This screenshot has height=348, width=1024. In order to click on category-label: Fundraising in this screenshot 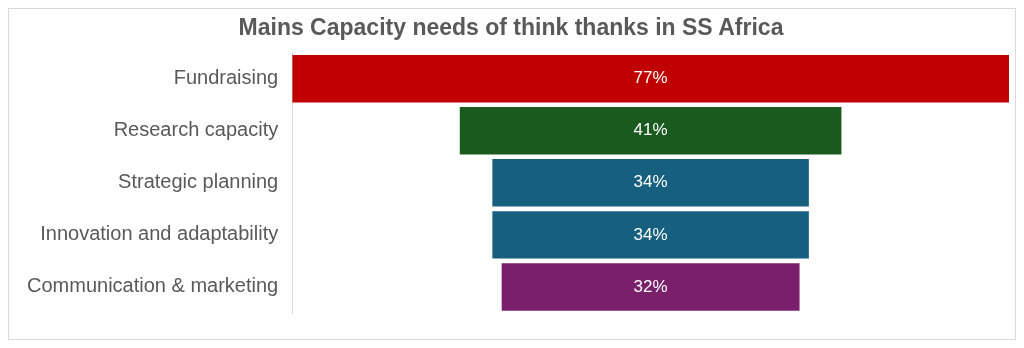, I will do `click(226, 77)`.